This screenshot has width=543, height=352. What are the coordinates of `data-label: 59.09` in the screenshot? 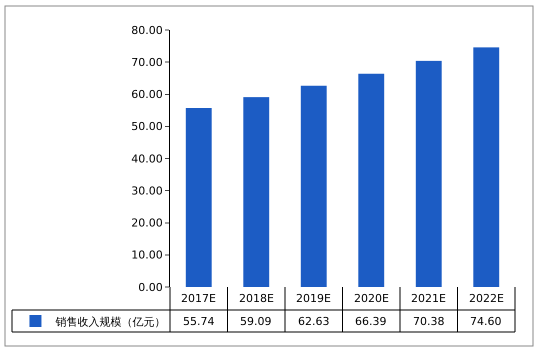 It's located at (256, 321).